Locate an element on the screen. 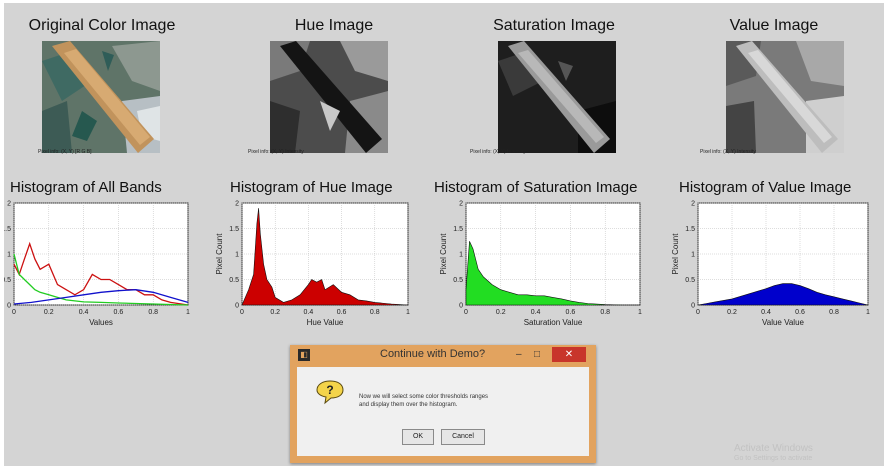  x-tick-label-hue: 1 is located at coordinates (408, 312).